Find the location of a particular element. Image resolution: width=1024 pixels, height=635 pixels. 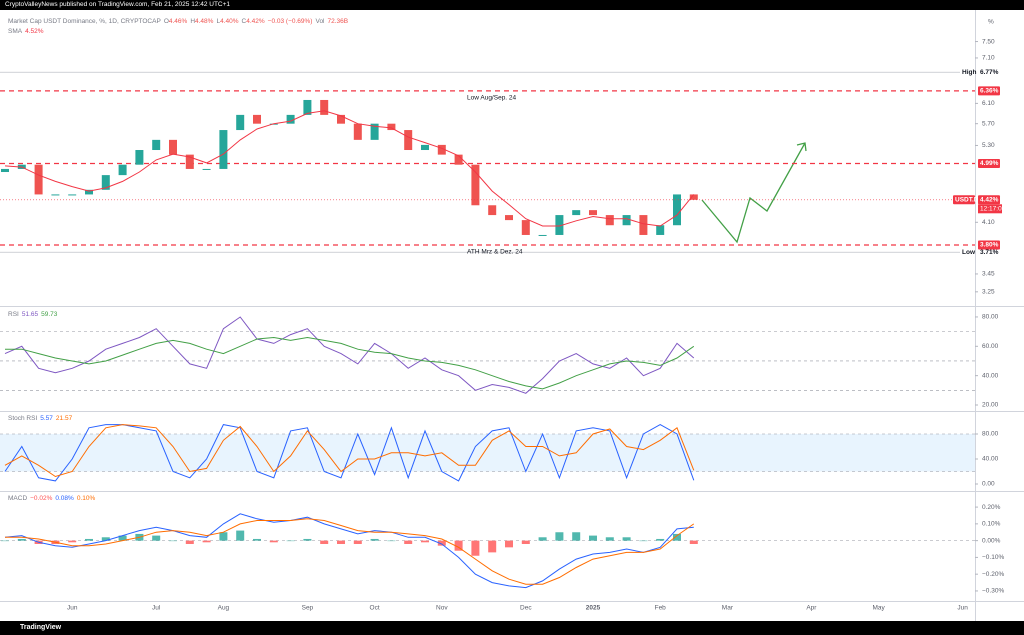

high-value-box is located at coordinates (989, 72).